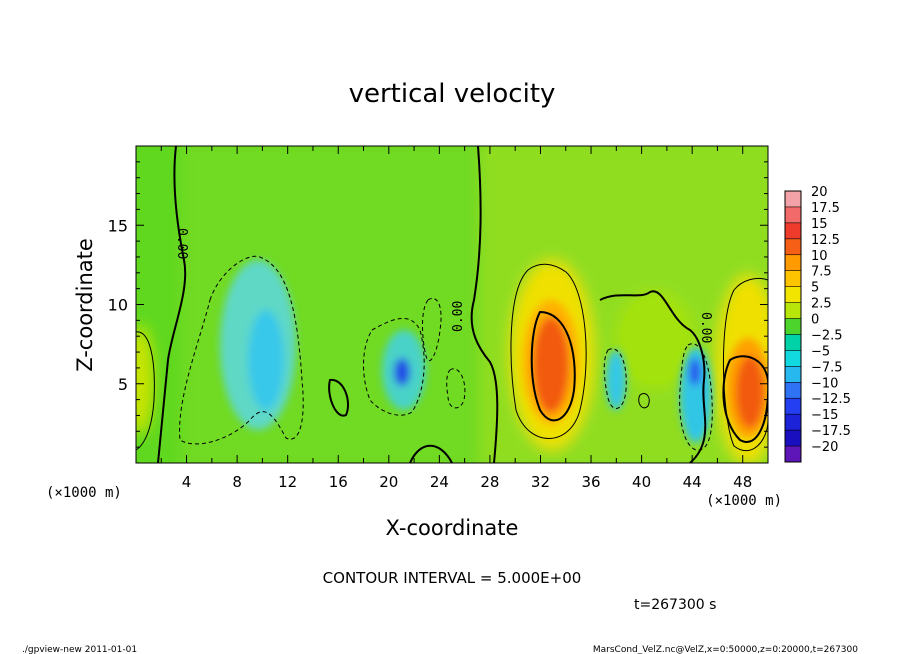 The width and height of the screenshot is (904, 654). I want to click on contour-plus5-left, so click(145, 391).